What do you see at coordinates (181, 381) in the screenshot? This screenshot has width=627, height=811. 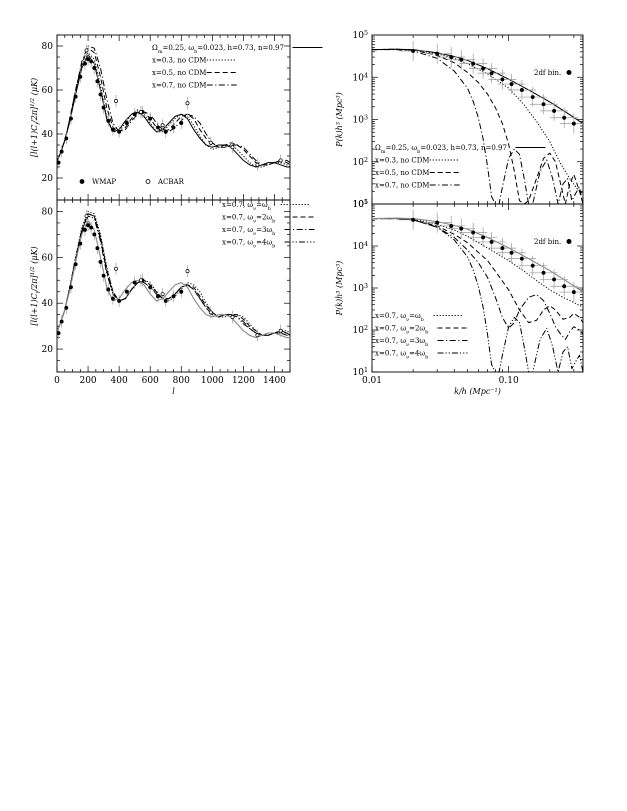 I see `cmb-bottom-xtick-label: 800` at bounding box center [181, 381].